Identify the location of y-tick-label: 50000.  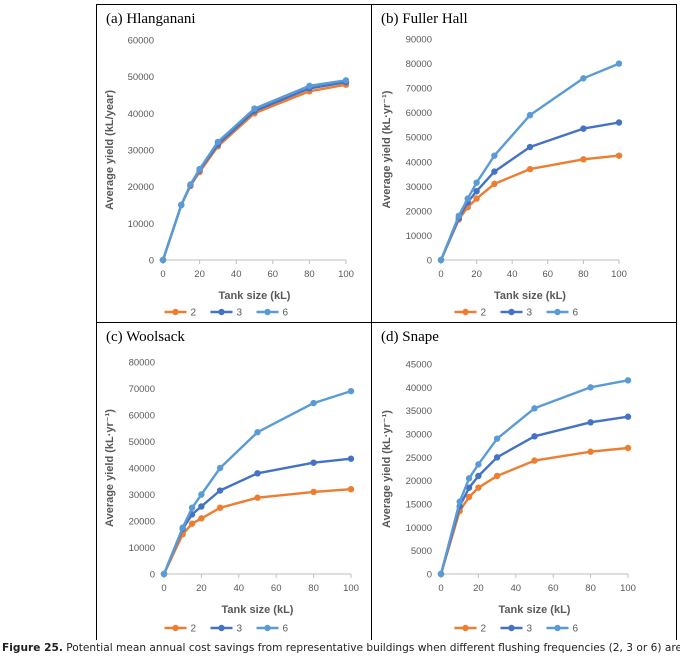
(141, 77).